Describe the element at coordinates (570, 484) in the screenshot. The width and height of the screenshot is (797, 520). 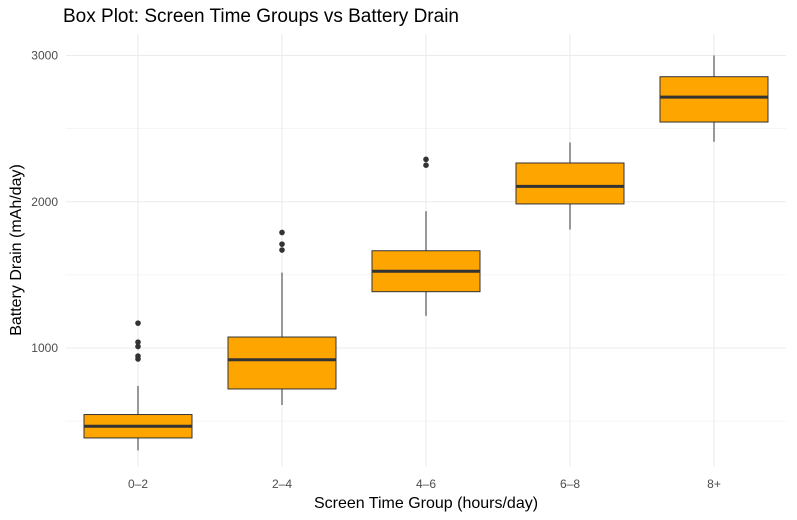
I see `x-tick-label: 6–8` at that location.